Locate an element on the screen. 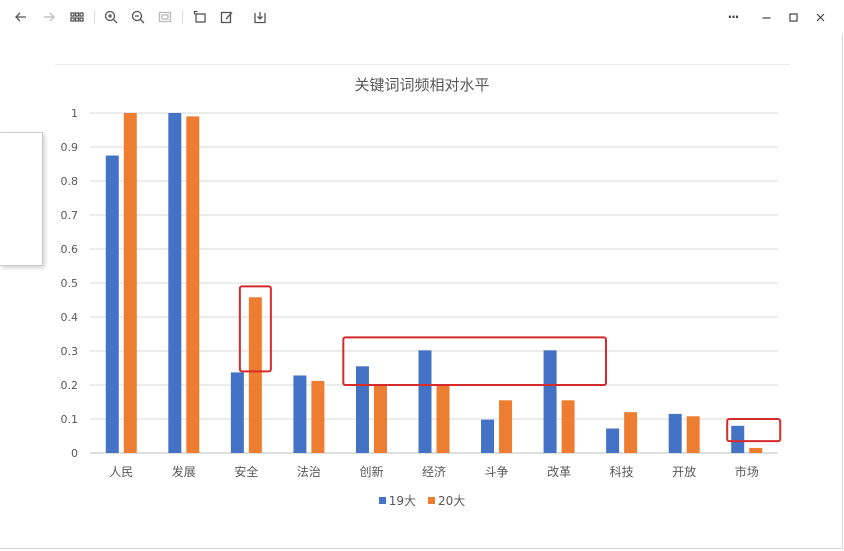  zoom-in-icon is located at coordinates (111, 17).